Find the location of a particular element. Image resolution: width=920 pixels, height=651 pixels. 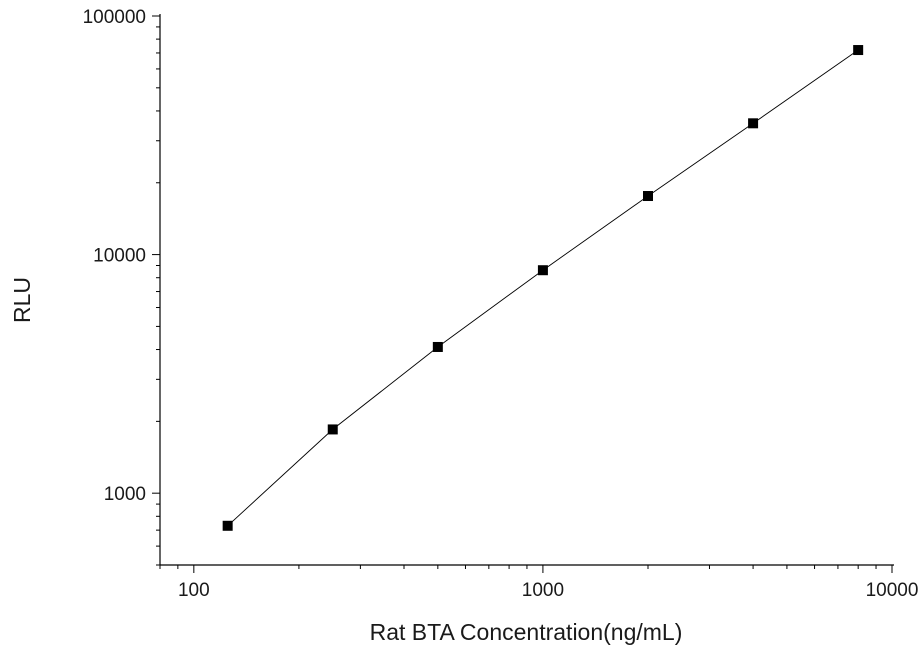

x-tick-label: 100 is located at coordinates (194, 590).